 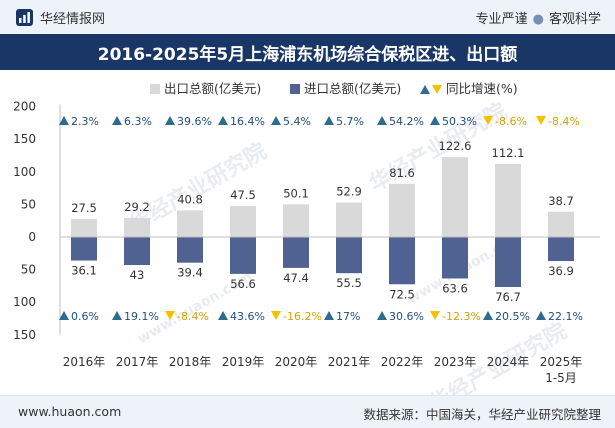 I want to click on y-tick-label: 200, so click(x=24, y=107).